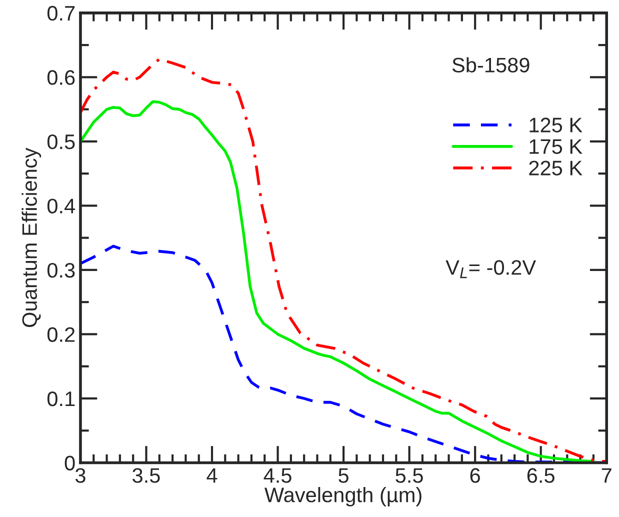  Describe the element at coordinates (343, 475) in the screenshot. I see `x-tick-label: 5` at that location.